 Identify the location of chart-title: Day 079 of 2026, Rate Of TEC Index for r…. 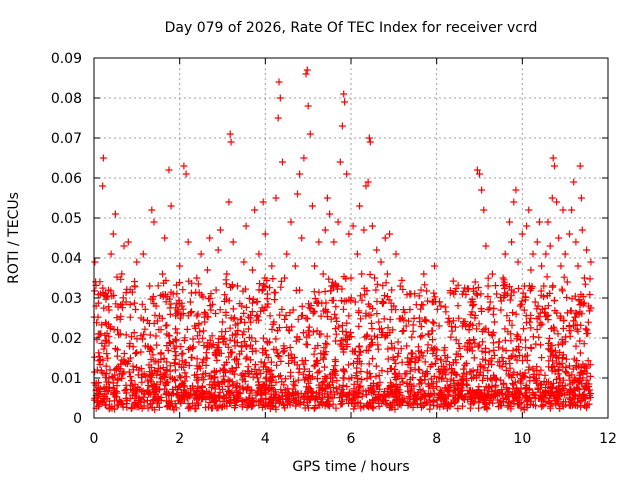
(351, 28).